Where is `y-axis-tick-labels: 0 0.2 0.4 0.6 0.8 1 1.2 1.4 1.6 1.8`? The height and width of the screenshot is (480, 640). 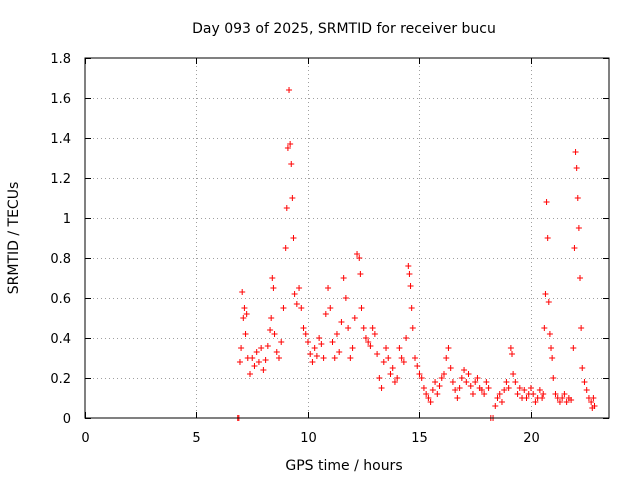
y-axis-tick-labels: 0 0.2 0.4 0.6 0.8 1 1.2 1.4 1.6 1.8 is located at coordinates (60, 239).